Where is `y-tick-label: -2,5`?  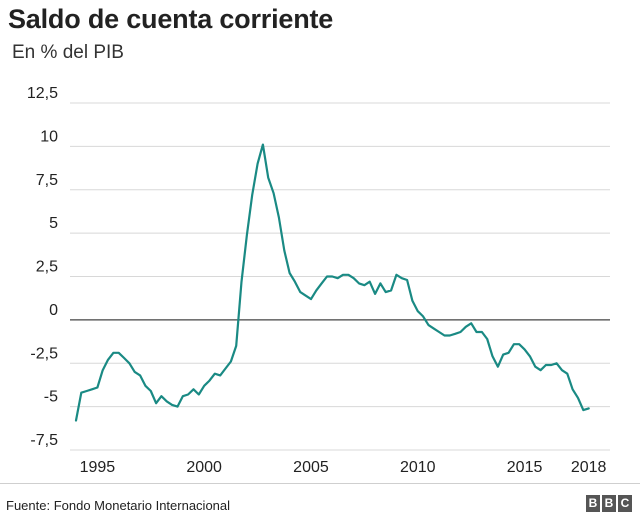 y-tick-label: -2,5 is located at coordinates (44, 353).